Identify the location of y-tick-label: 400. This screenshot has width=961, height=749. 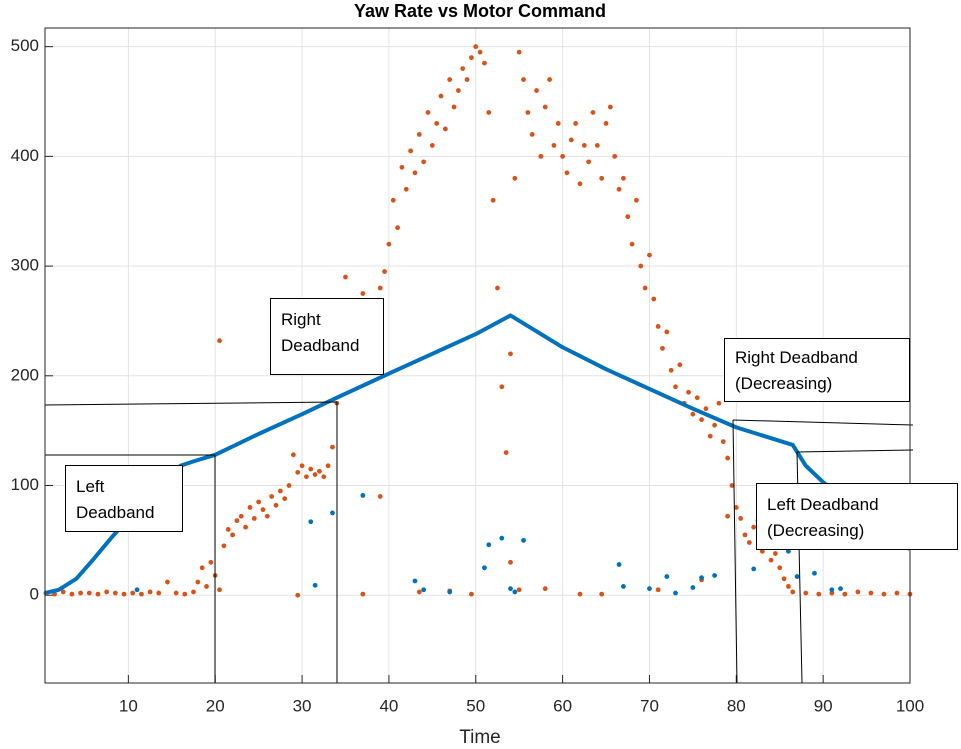
(25, 155).